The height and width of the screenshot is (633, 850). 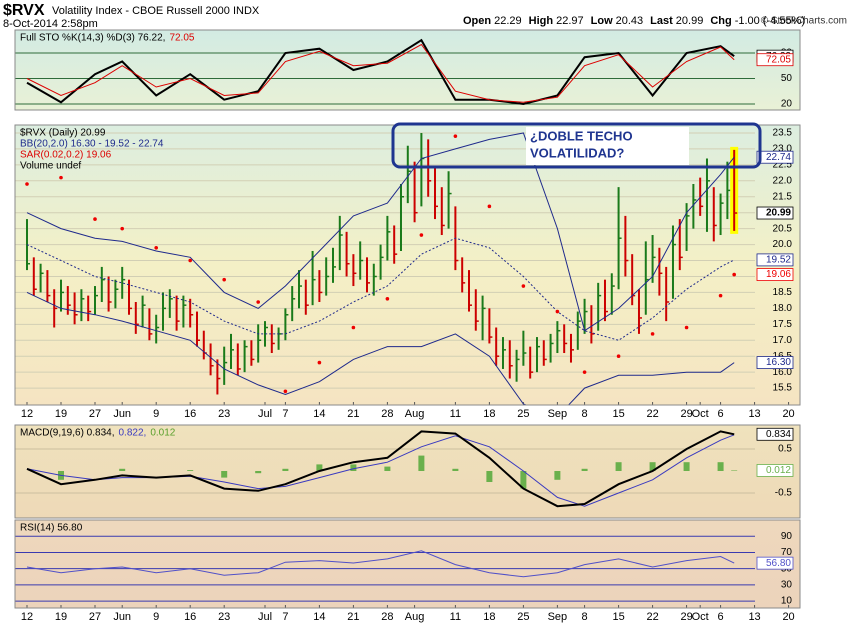 What do you see at coordinates (787, 585) in the screenshot?
I see `y-tick-label: 30` at bounding box center [787, 585].